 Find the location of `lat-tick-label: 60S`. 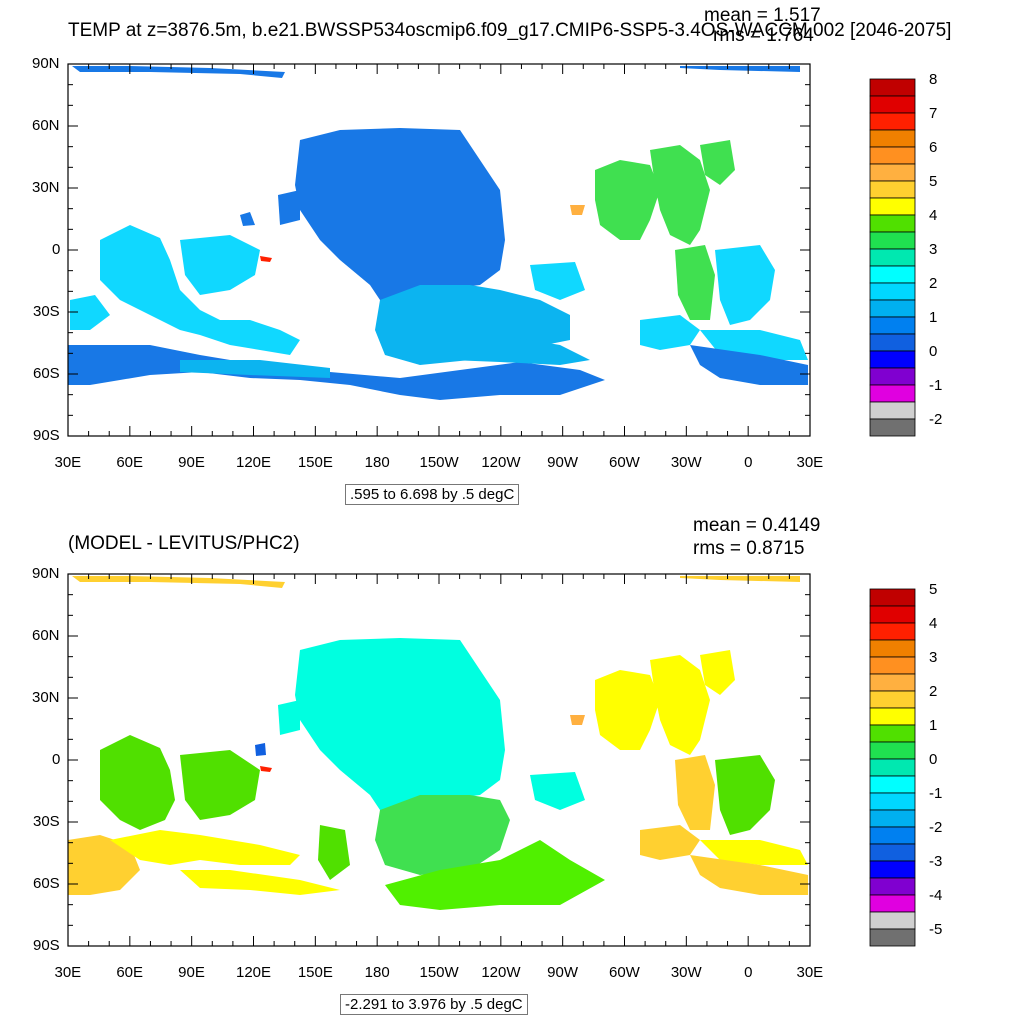

lat-tick-label: 60S is located at coordinates (46, 883).